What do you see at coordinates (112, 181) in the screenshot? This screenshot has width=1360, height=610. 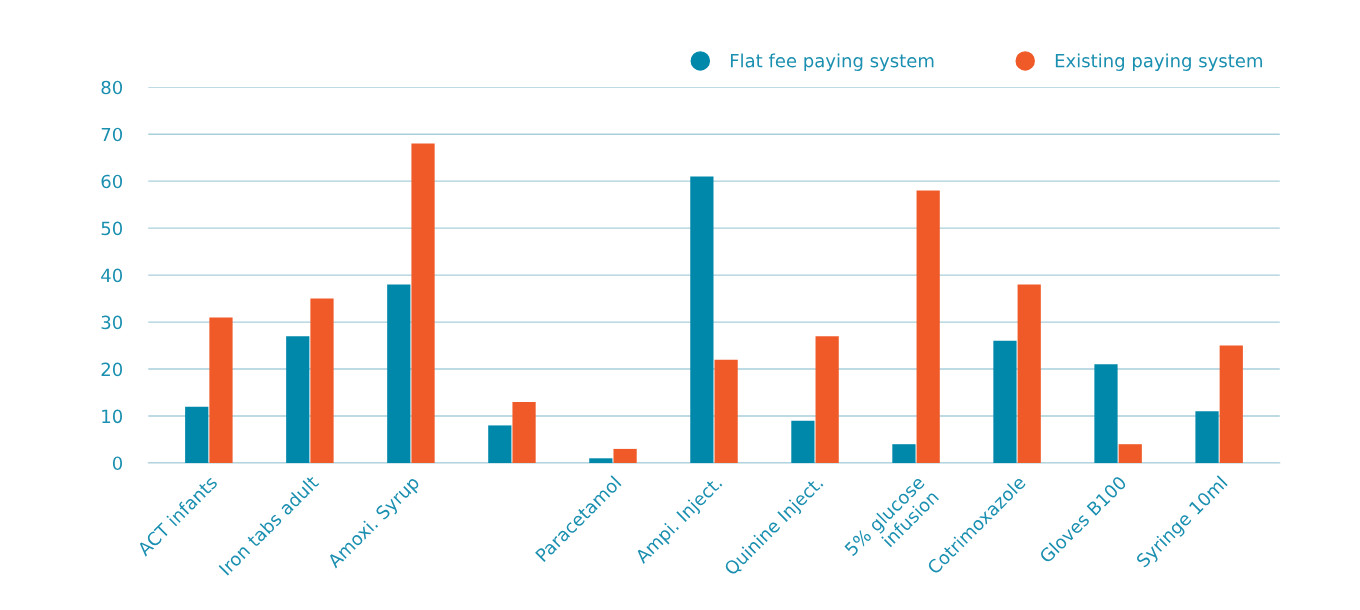 I see `y-tick-label: 60` at bounding box center [112, 181].